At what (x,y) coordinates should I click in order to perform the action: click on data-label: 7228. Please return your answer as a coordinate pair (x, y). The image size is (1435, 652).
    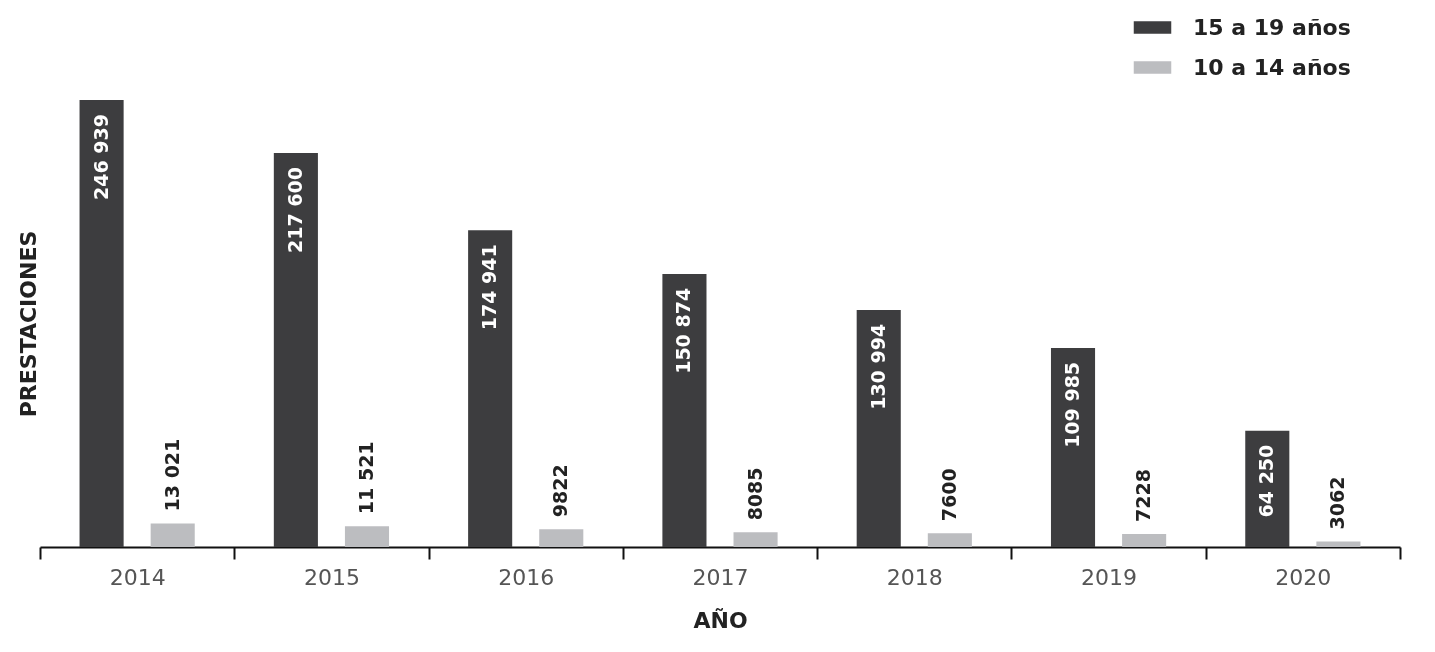
    Looking at the image, I should click on (1143, 495).